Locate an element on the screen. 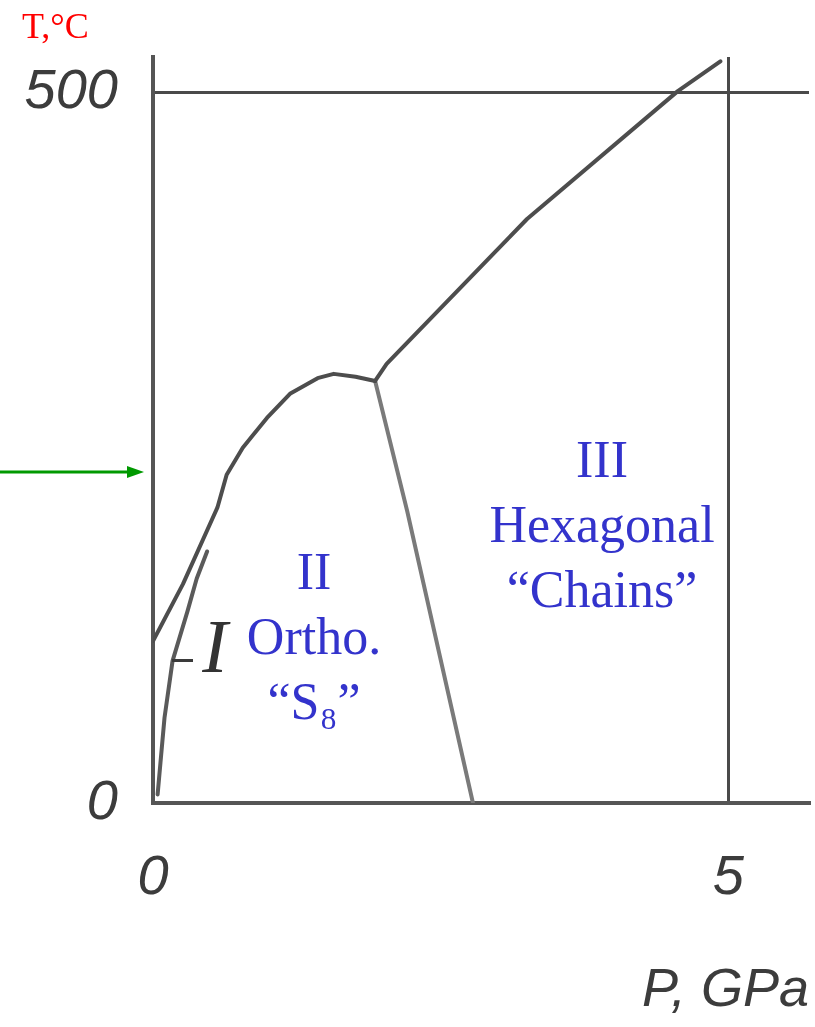  annotation: II Ortho. “S₈” is located at coordinates (314, 636).